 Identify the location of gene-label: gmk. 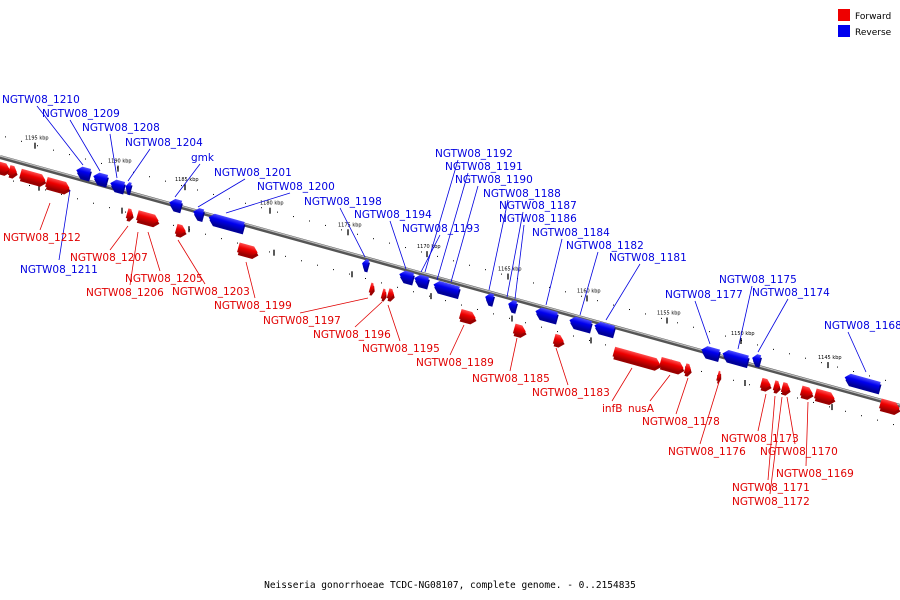
(203, 158).